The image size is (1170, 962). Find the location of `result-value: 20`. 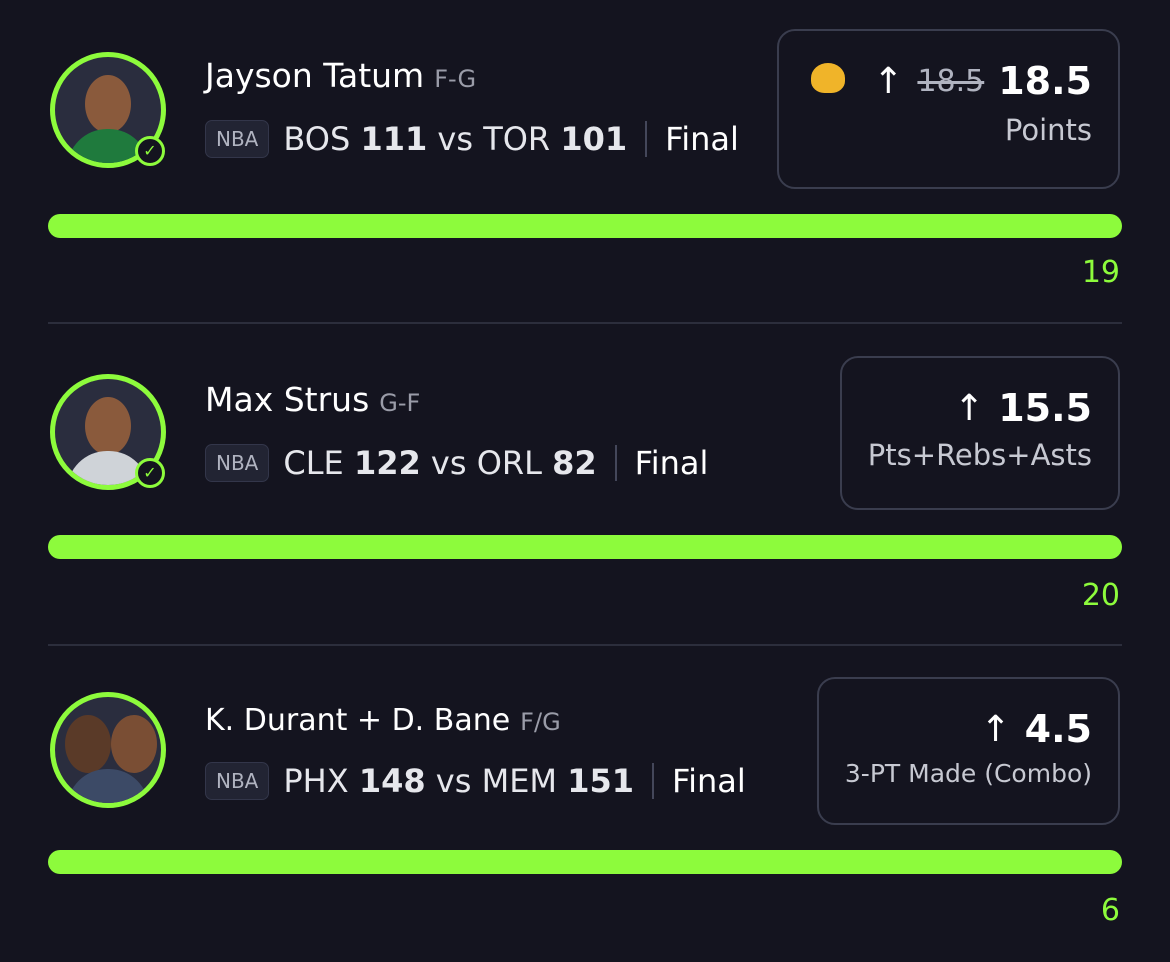

result-value: 20 is located at coordinates (1100, 595).